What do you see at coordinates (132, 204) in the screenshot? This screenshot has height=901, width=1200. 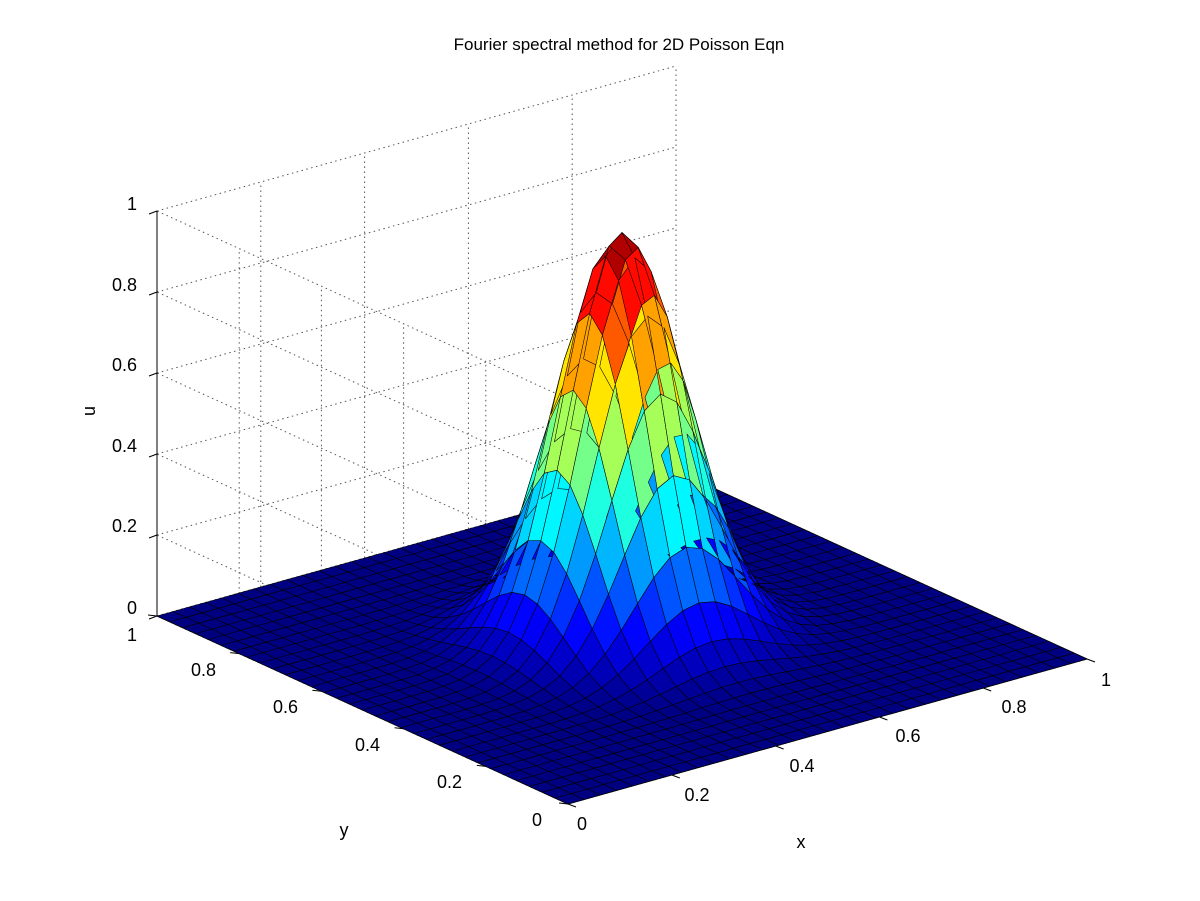 I see `z-tick-label: 1` at bounding box center [132, 204].